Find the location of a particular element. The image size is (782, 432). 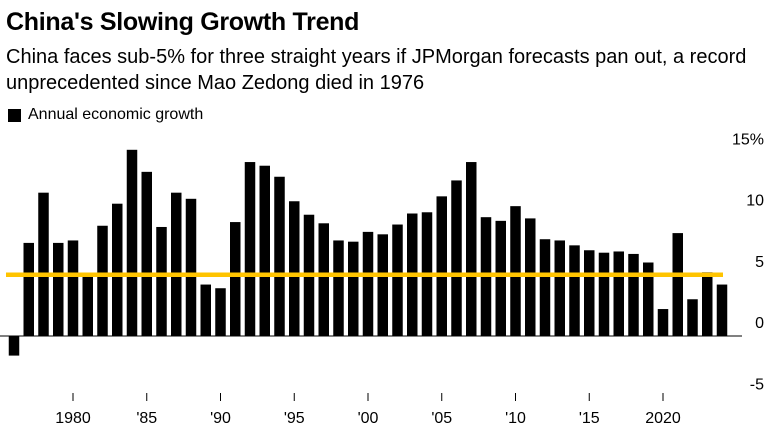

bar-1994 is located at coordinates (279, 256).